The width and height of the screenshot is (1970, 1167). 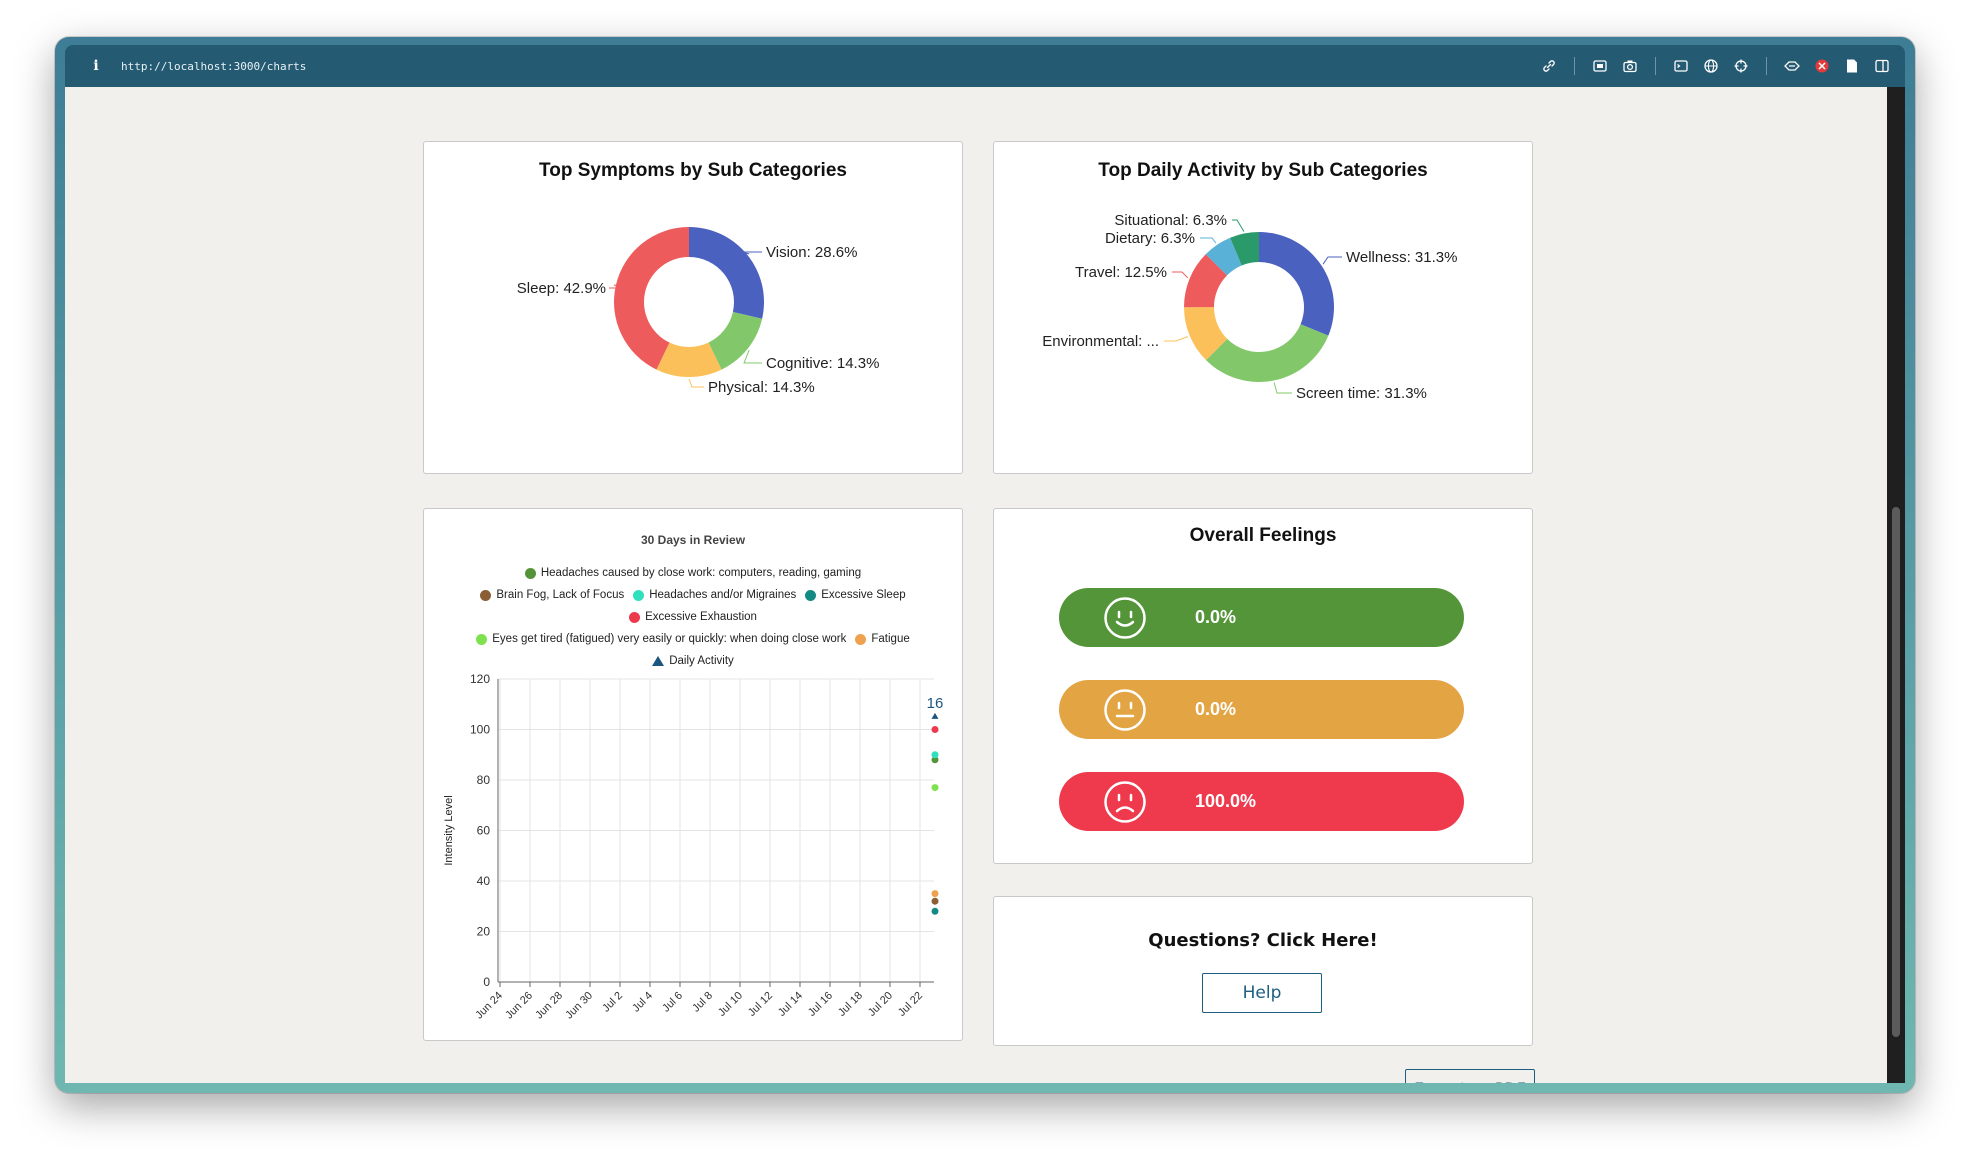 What do you see at coordinates (850, 1004) in the screenshot?
I see `x-tick-label: Jul 18` at bounding box center [850, 1004].